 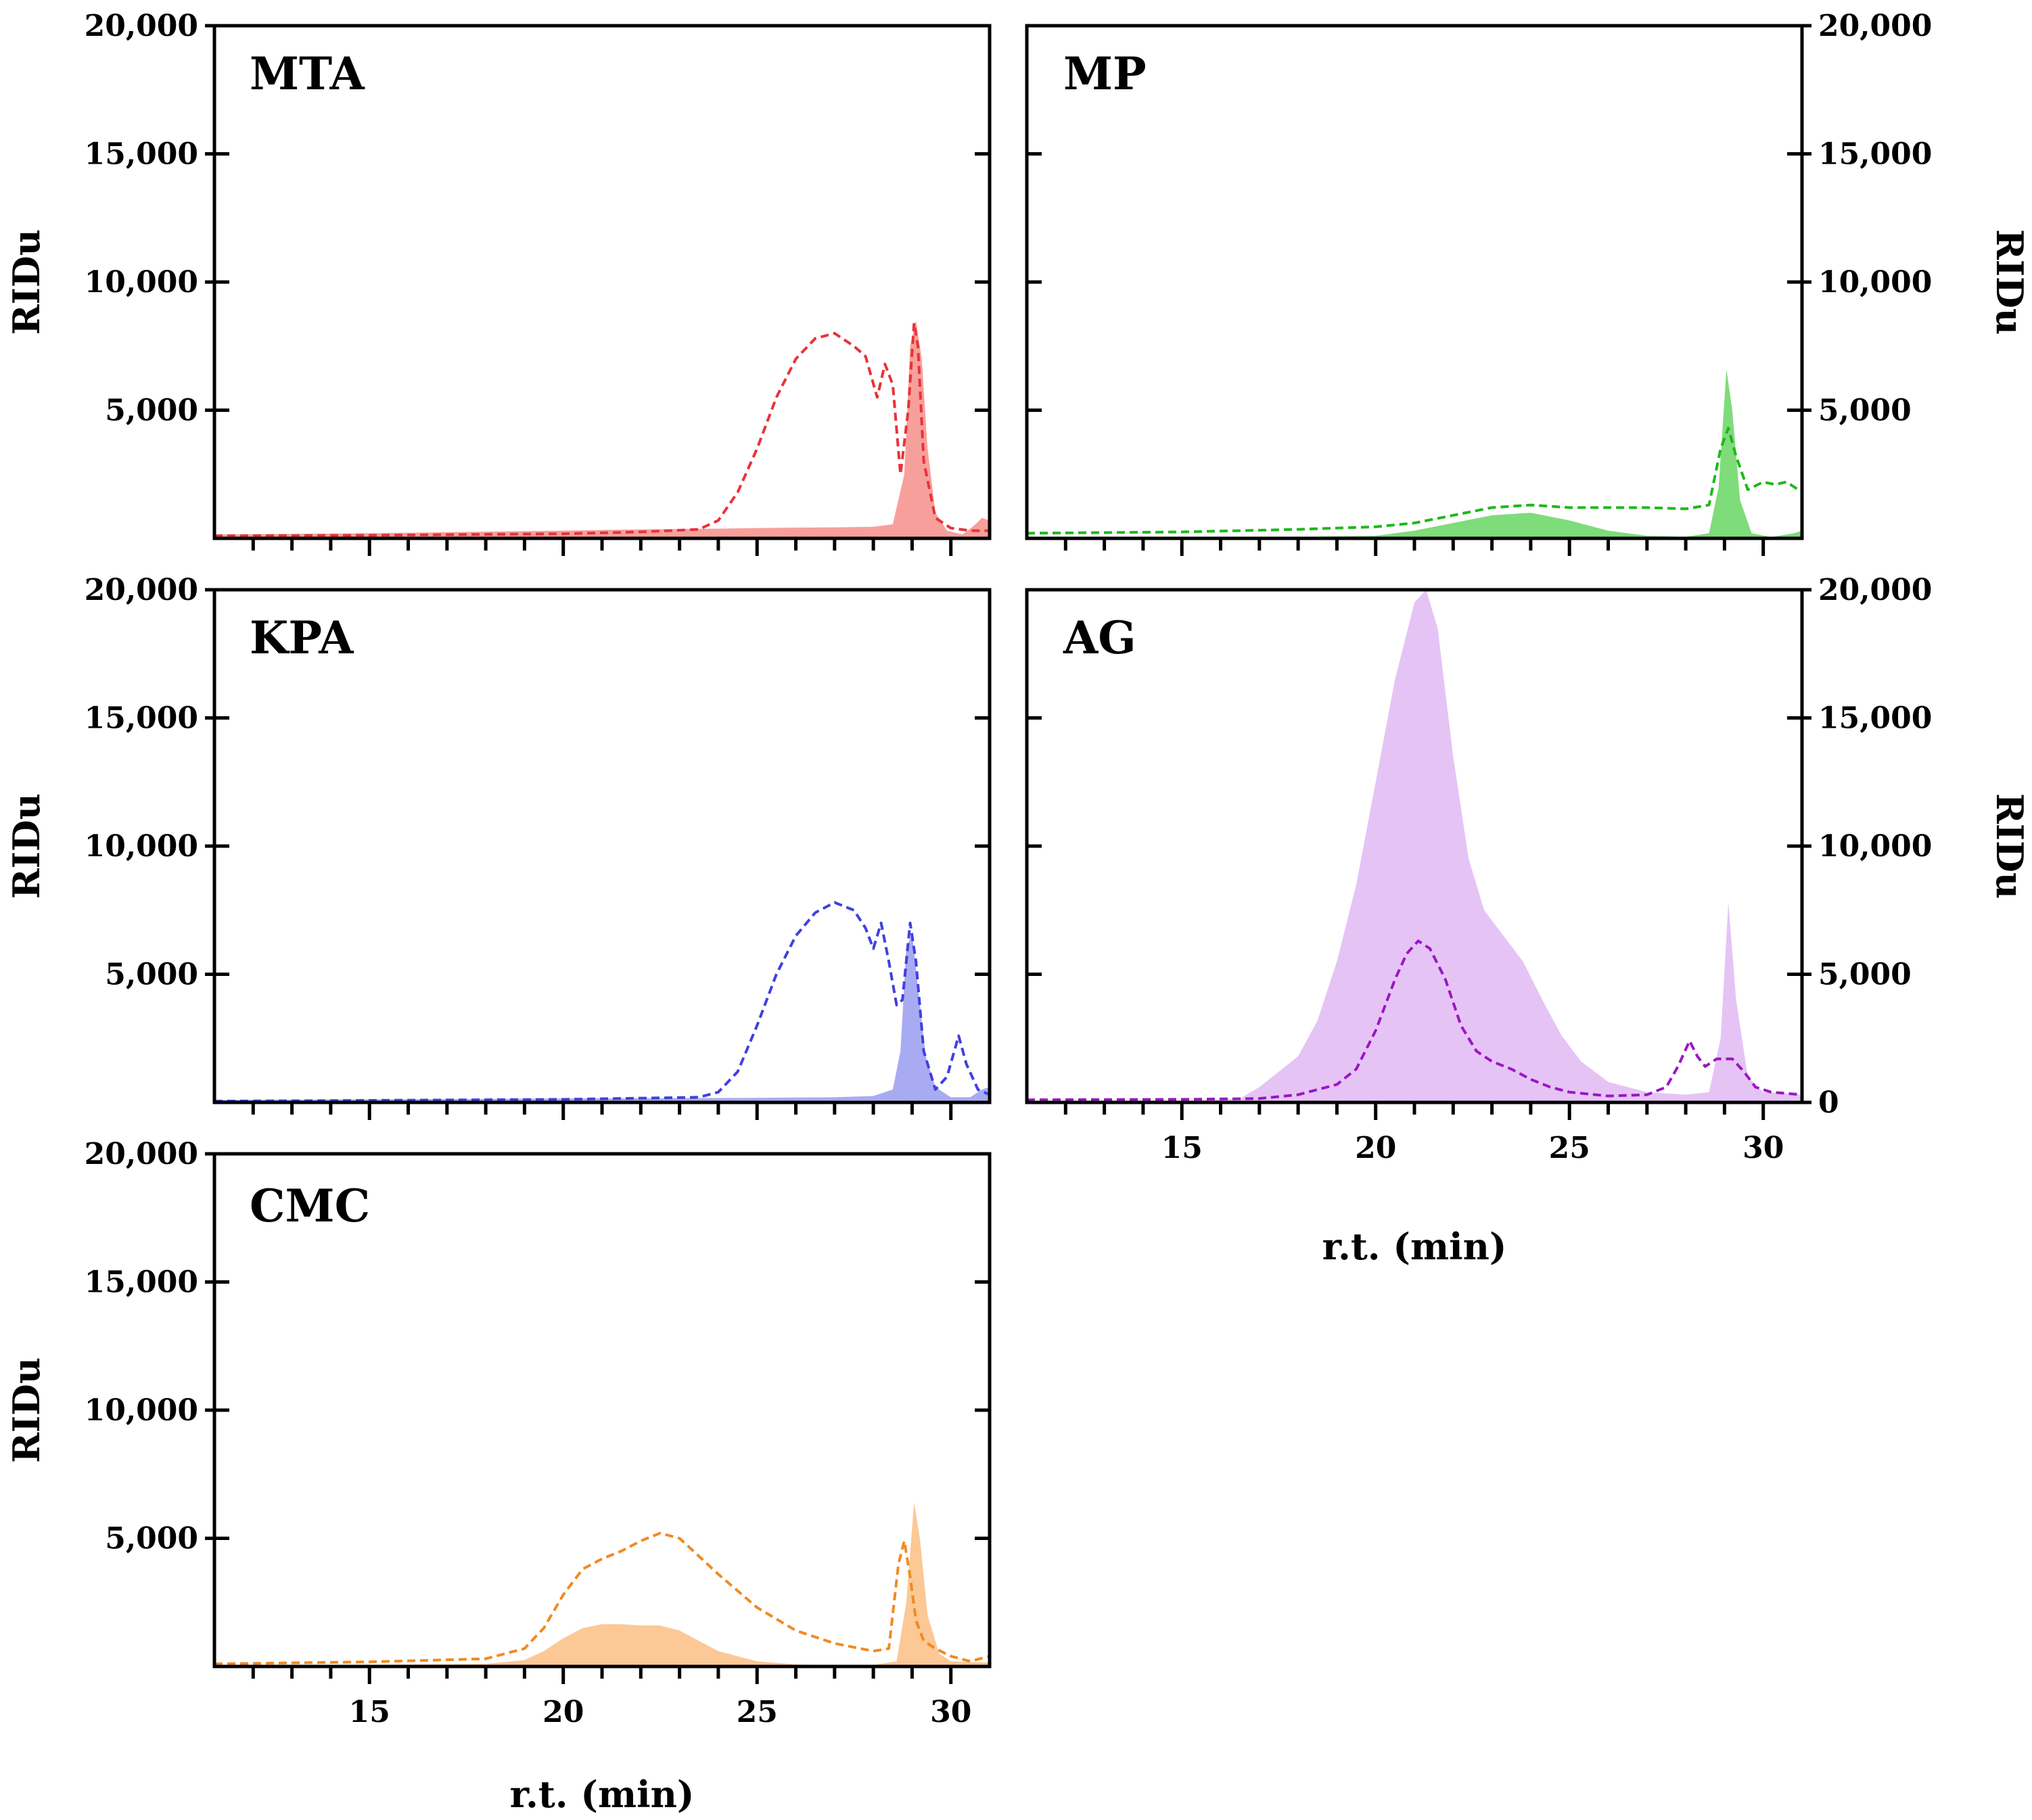 What do you see at coordinates (302, 637) in the screenshot?
I see `panel-label: KPA` at bounding box center [302, 637].